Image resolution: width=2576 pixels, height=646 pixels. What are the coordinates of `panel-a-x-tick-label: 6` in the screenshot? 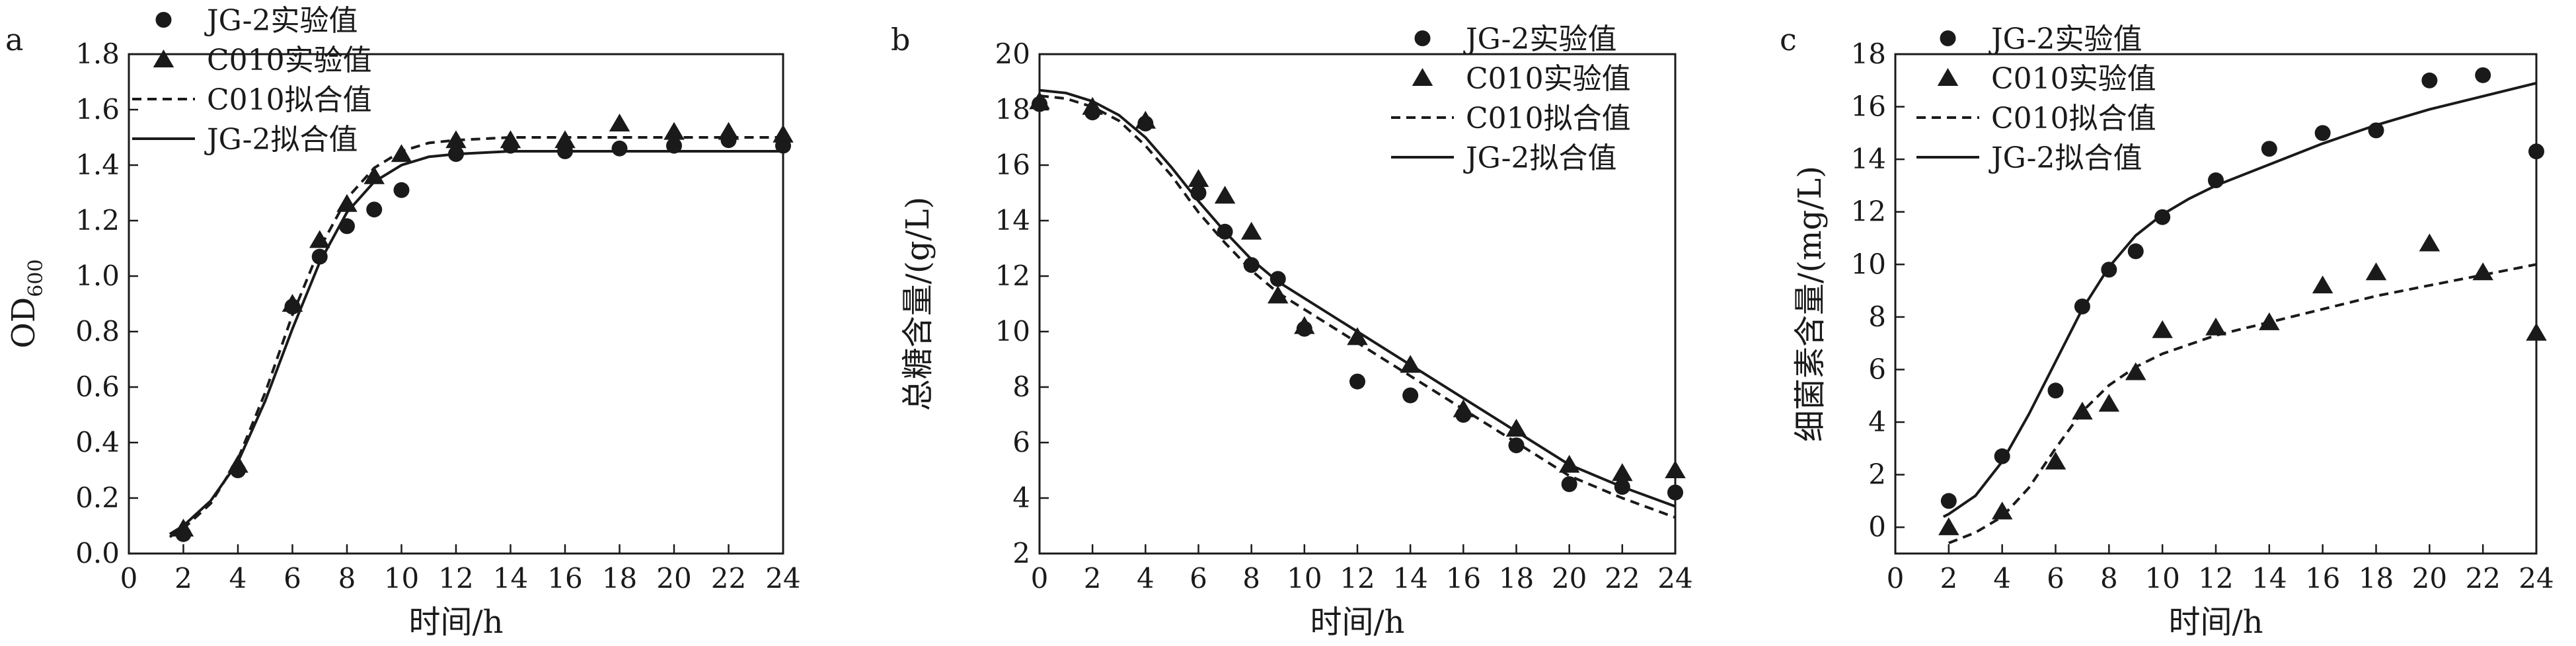 It's located at (293, 578).